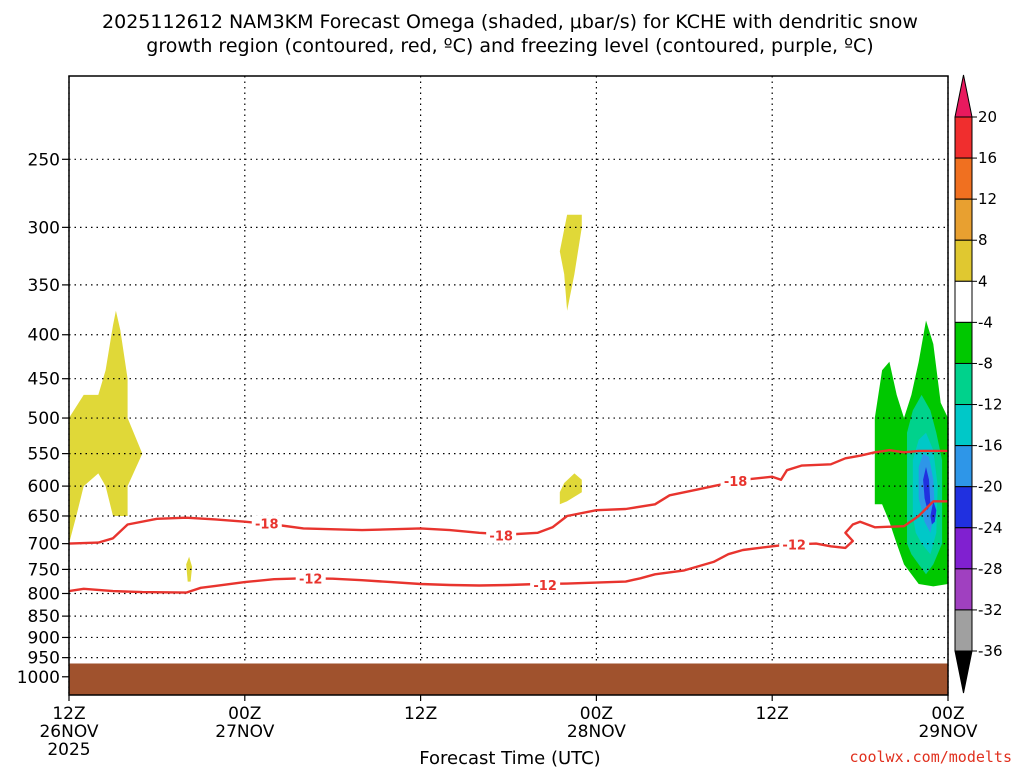 The image size is (1024, 768). What do you see at coordinates (44, 617) in the screenshot?
I see `y-tick-label: 850` at bounding box center [44, 617].